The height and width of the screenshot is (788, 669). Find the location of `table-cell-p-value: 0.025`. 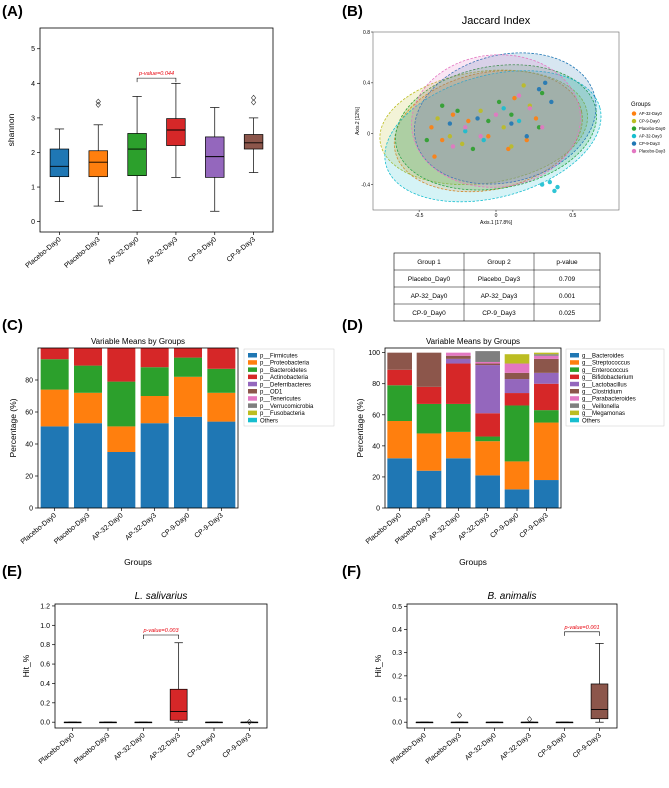

table-cell-p-value: 0.025 is located at coordinates (567, 313).